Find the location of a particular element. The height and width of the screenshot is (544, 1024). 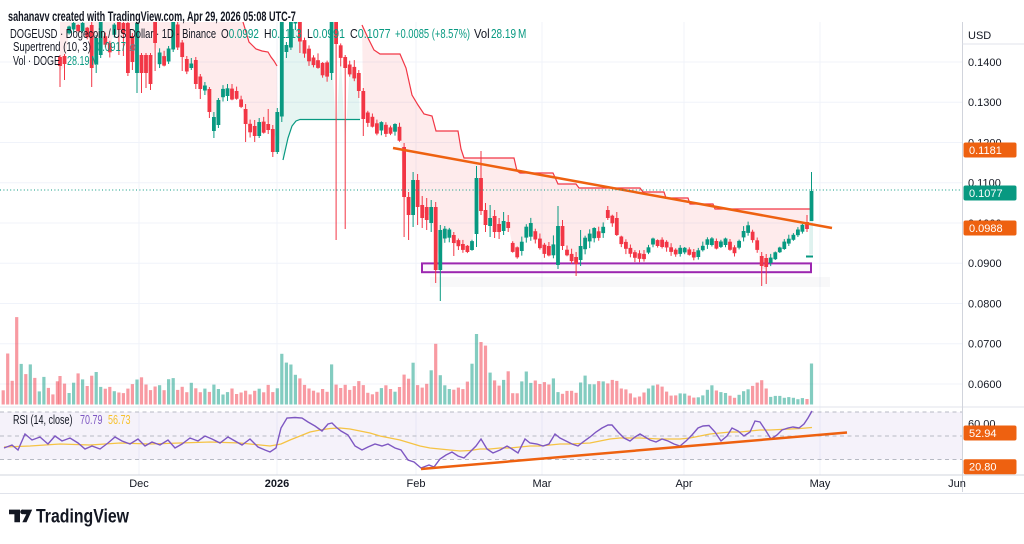

svg-text: 0.1400 is located at coordinates (985, 63).